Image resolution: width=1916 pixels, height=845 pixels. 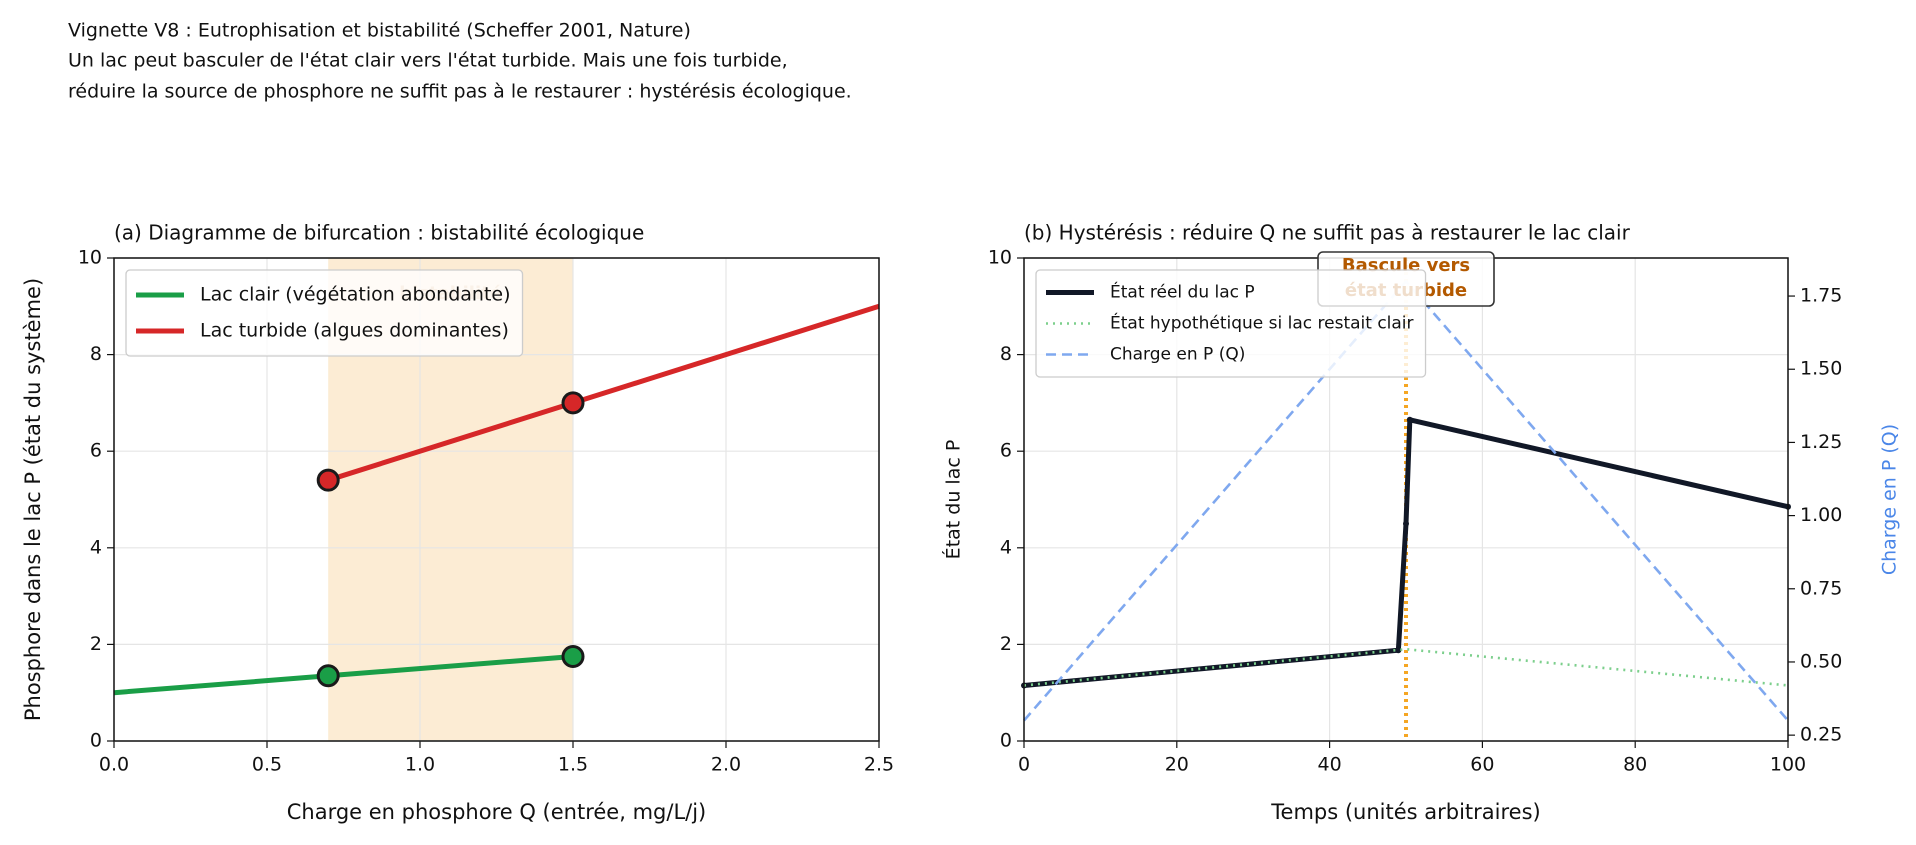 I want to click on legend-label: État réel du lac P, so click(x=1182, y=292).